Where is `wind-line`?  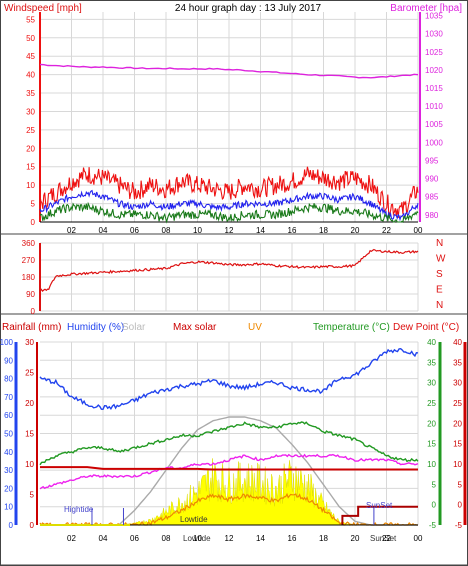
wind-line is located at coordinates (229, 212).